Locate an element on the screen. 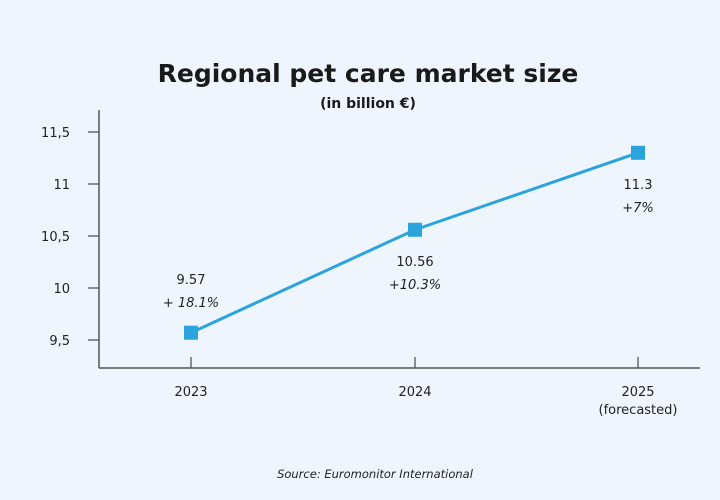 This screenshot has height=500, width=720. data-label: 10.56 is located at coordinates (414, 262).